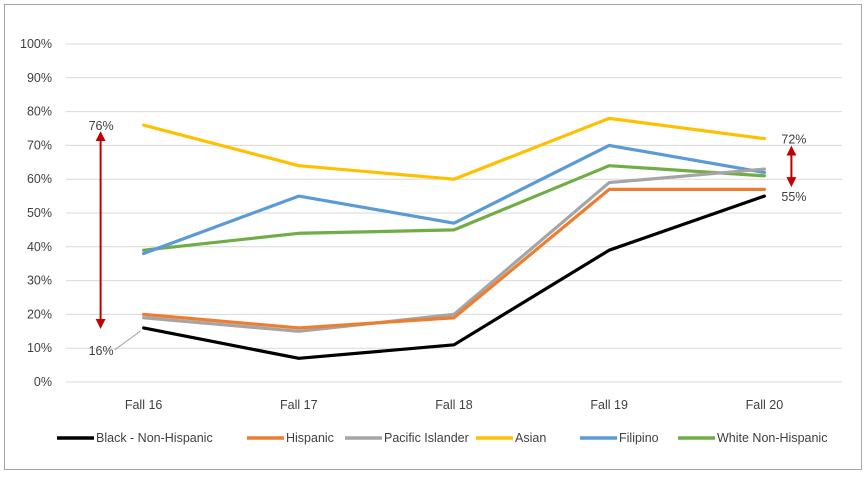 This screenshot has width=868, height=478. I want to click on x-tick-label: Fall 16, so click(144, 405).